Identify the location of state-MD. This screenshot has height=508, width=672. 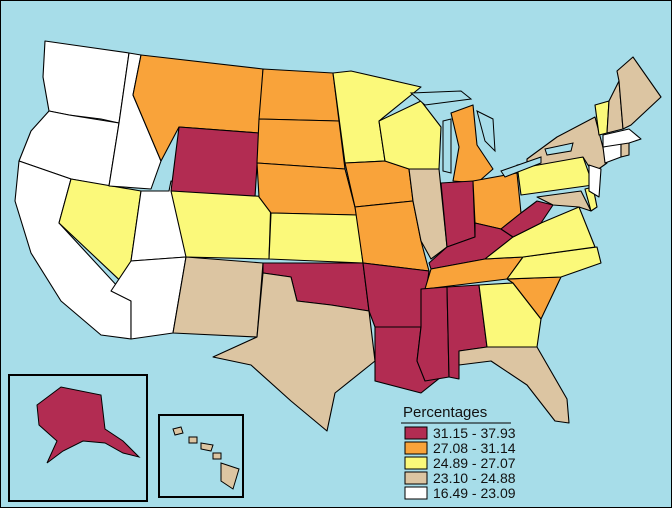
(564, 201).